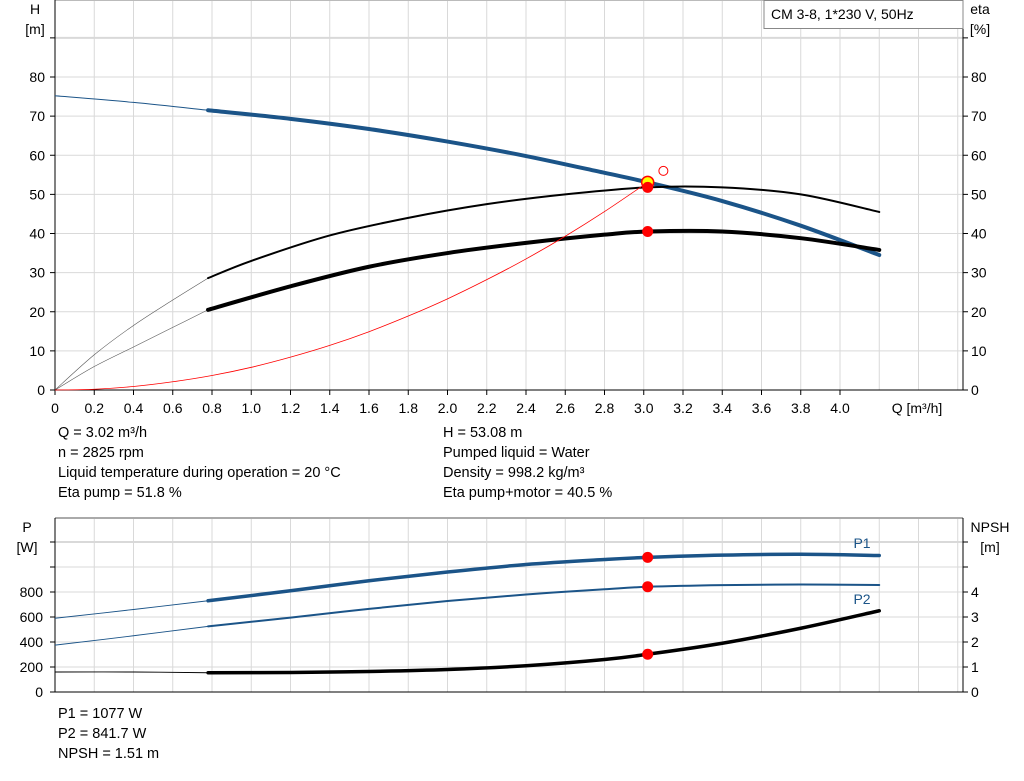  I want to click on legend-box, so click(863, 14).